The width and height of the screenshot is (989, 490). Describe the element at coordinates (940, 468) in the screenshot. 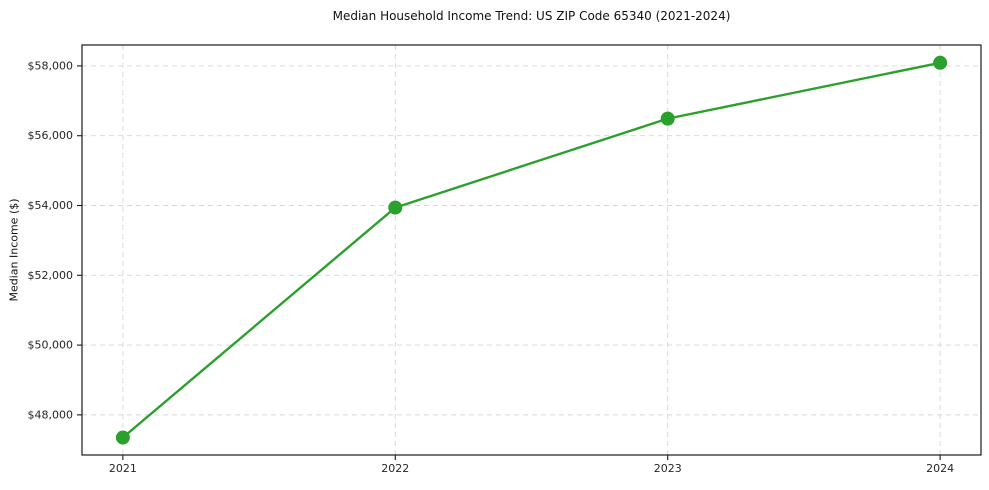

I see `x-tick-label: 2024` at that location.